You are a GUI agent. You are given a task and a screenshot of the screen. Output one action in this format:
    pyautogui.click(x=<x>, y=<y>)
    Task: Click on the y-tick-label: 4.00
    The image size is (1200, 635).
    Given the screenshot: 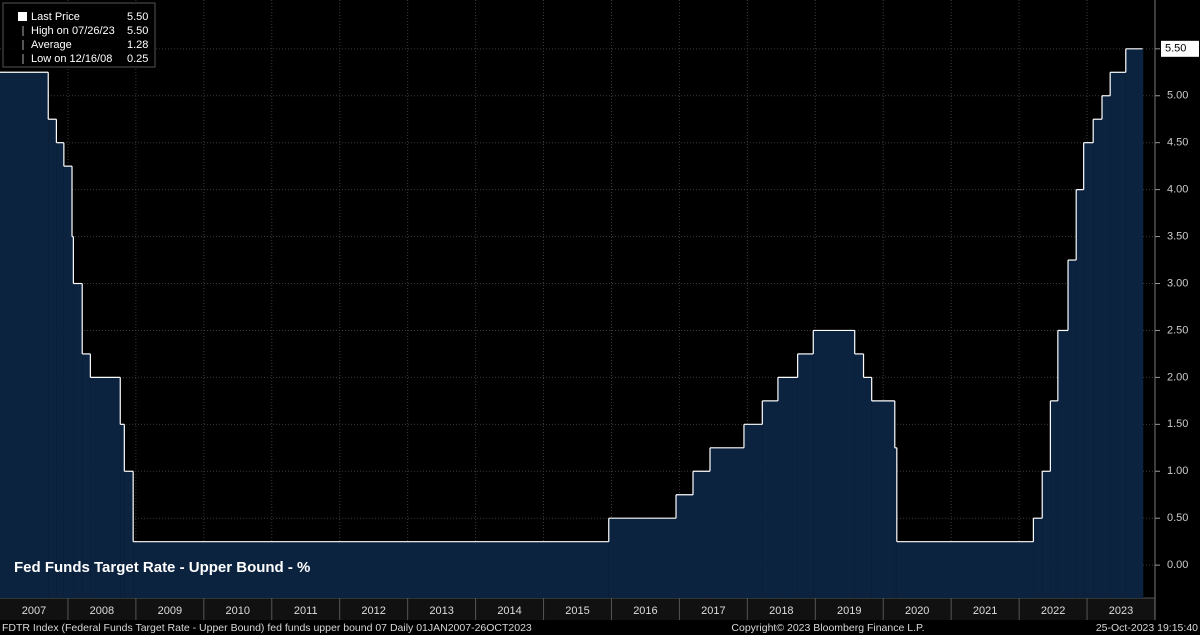 What is the action you would take?
    pyautogui.click(x=1177, y=190)
    